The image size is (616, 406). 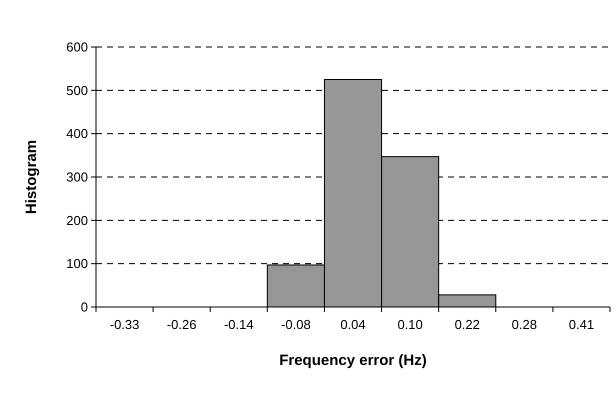 I want to click on x-axis-title: Frequency error (Hz), so click(x=353, y=360).